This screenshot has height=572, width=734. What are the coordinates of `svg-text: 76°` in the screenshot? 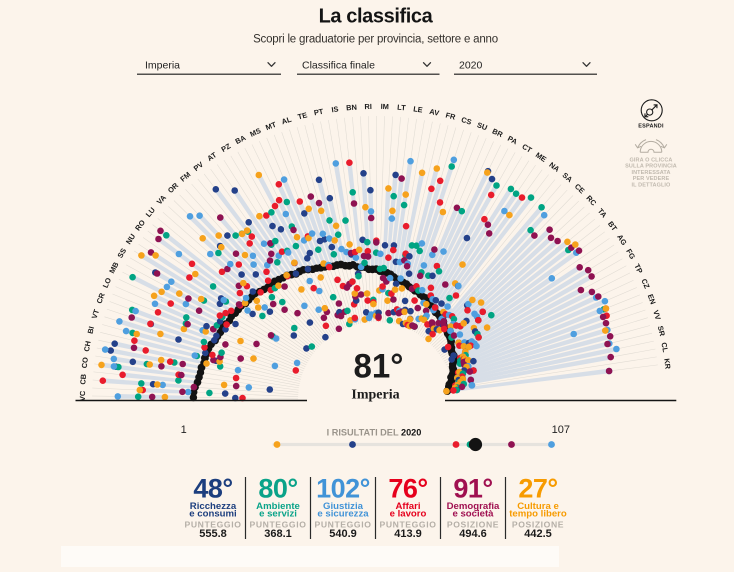 It's located at (407, 489).